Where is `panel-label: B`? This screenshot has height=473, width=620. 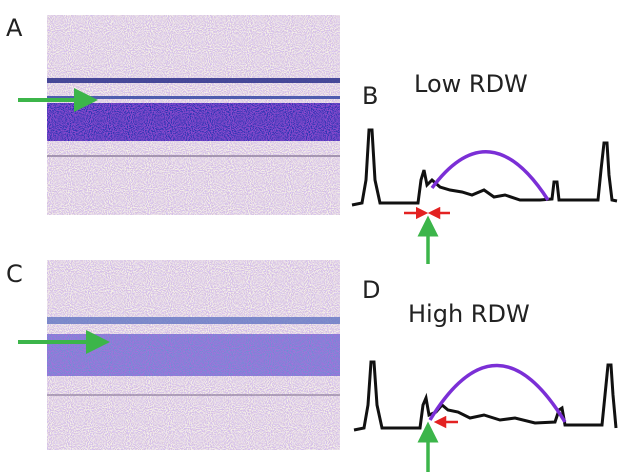 panel-label: B is located at coordinates (370, 96).